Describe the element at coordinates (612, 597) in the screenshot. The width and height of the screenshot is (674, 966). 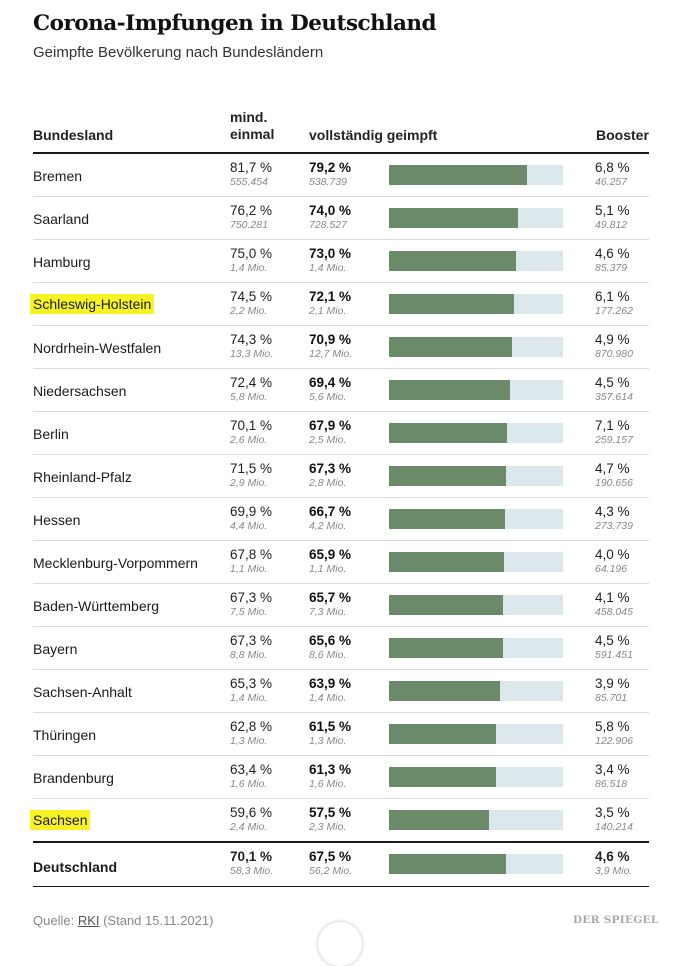
I see `booster-cell-percent: 4,1 %` at that location.